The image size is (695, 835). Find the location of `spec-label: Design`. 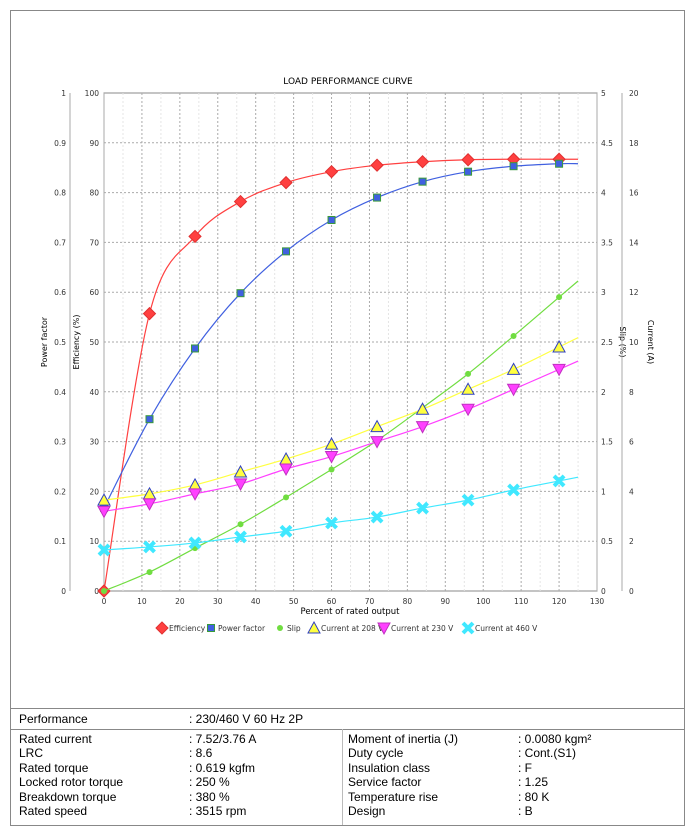

spec-label: Design is located at coordinates (367, 811).